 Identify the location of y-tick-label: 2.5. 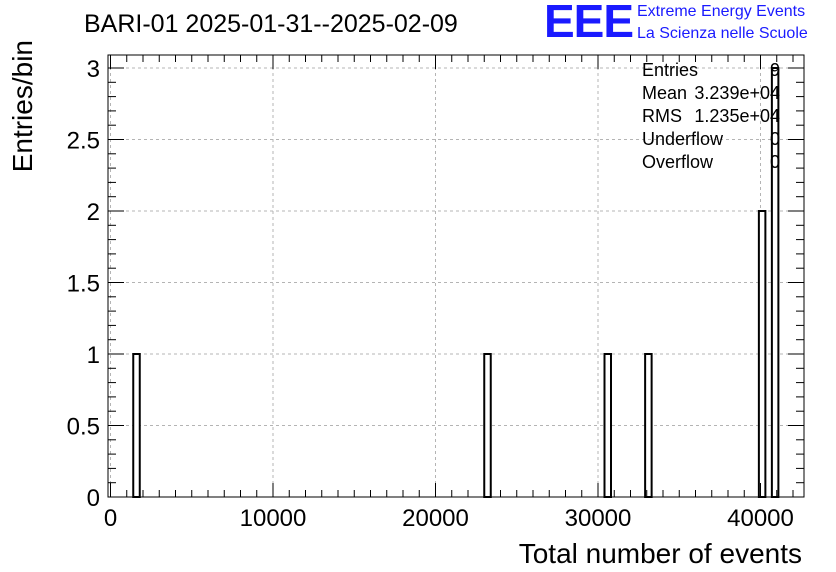
(83, 141).